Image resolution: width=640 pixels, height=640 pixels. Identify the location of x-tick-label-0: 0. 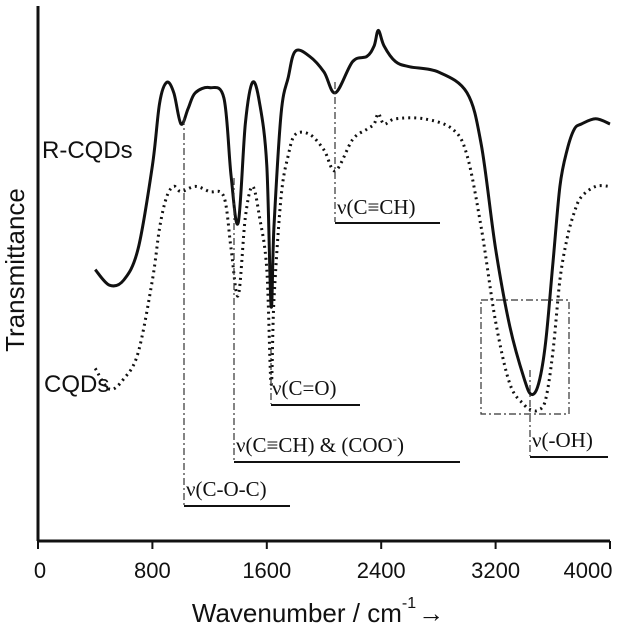
(40, 570).